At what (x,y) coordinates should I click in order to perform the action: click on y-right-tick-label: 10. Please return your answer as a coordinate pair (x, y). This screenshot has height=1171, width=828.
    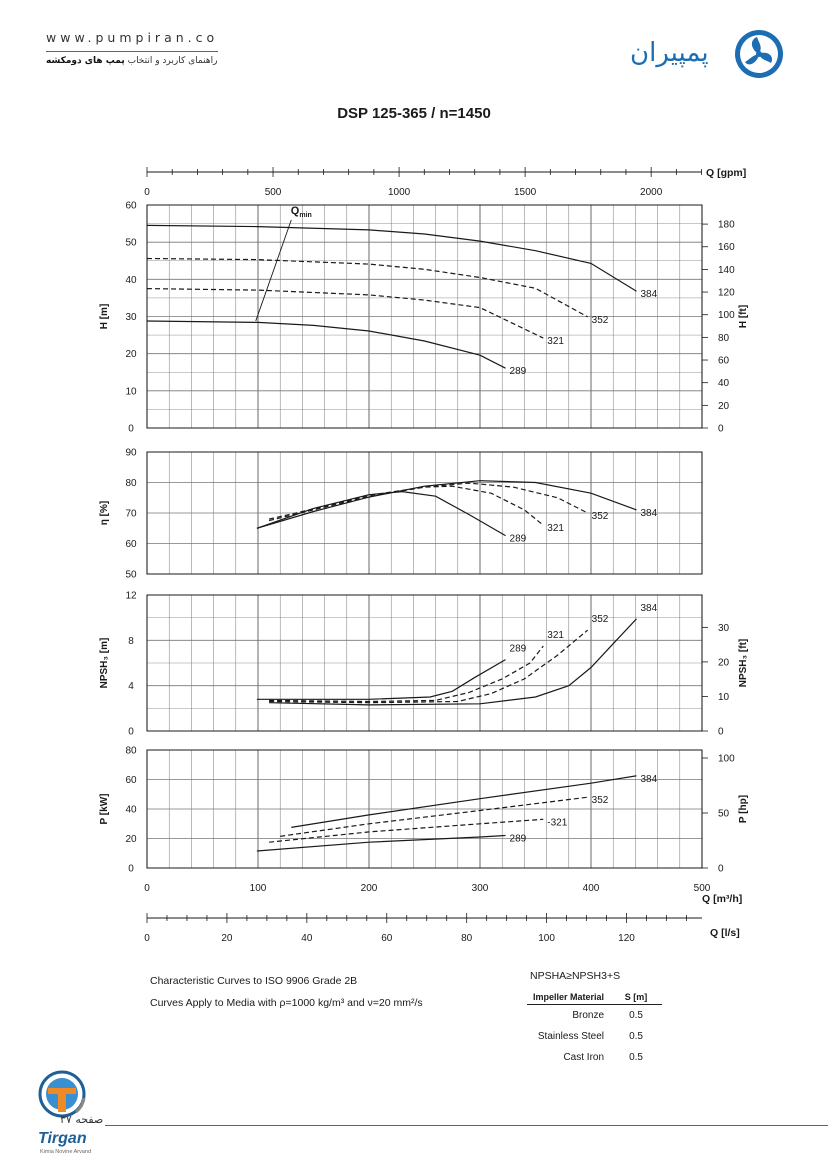
    Looking at the image, I should click on (724, 697).